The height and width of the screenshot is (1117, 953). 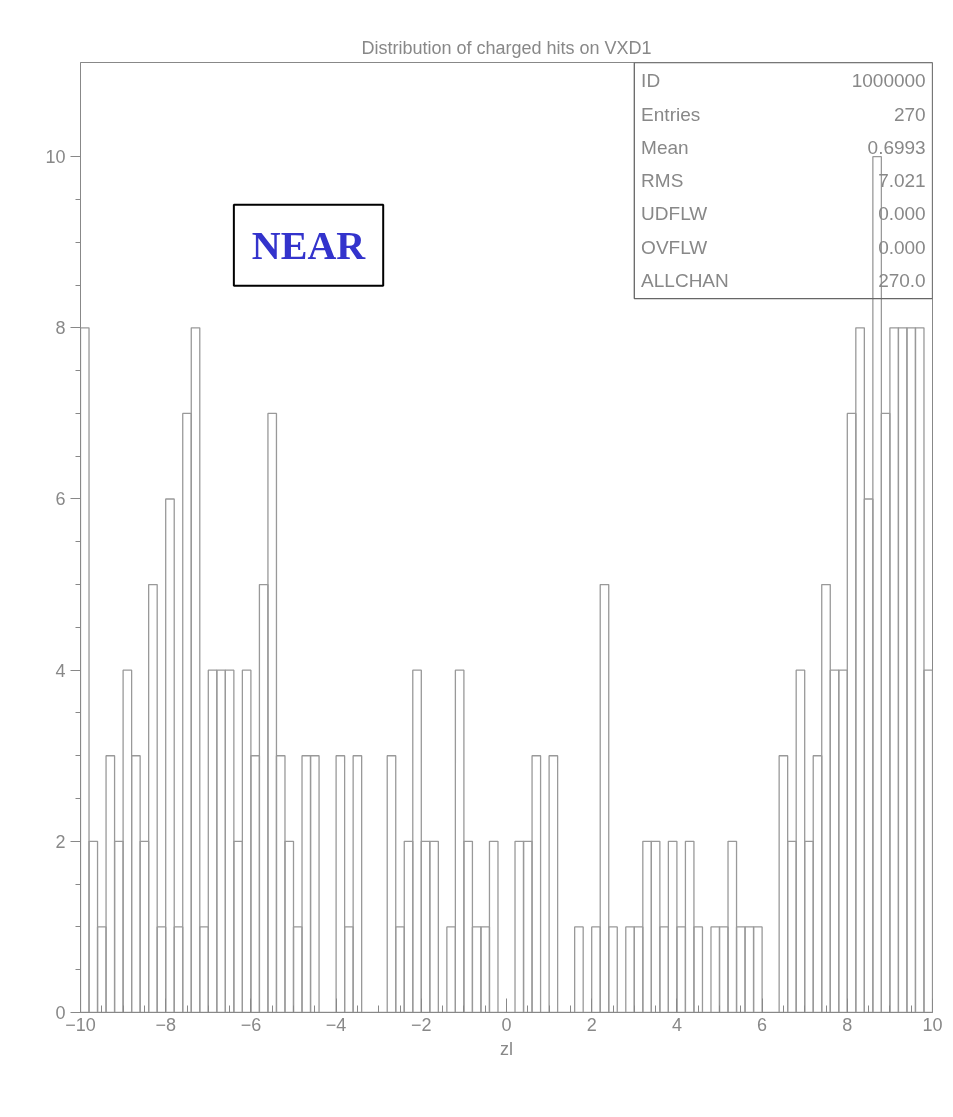 What do you see at coordinates (60, 499) in the screenshot?
I see `y-tick-label: 6` at bounding box center [60, 499].